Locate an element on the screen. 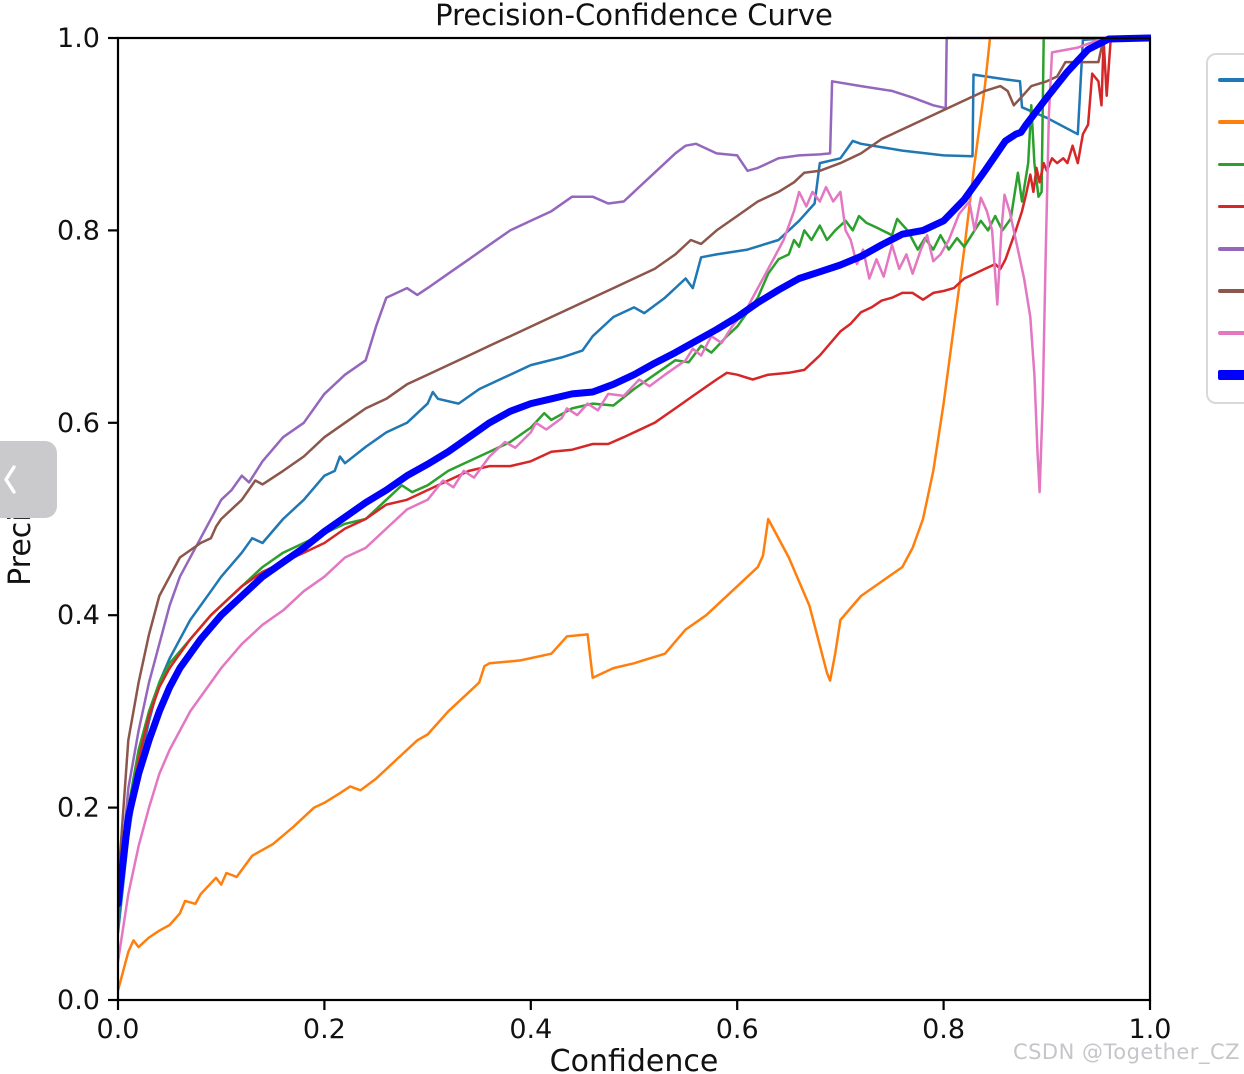 This screenshot has height=1074, width=1244. chart-legend is located at coordinates (1225, 228).